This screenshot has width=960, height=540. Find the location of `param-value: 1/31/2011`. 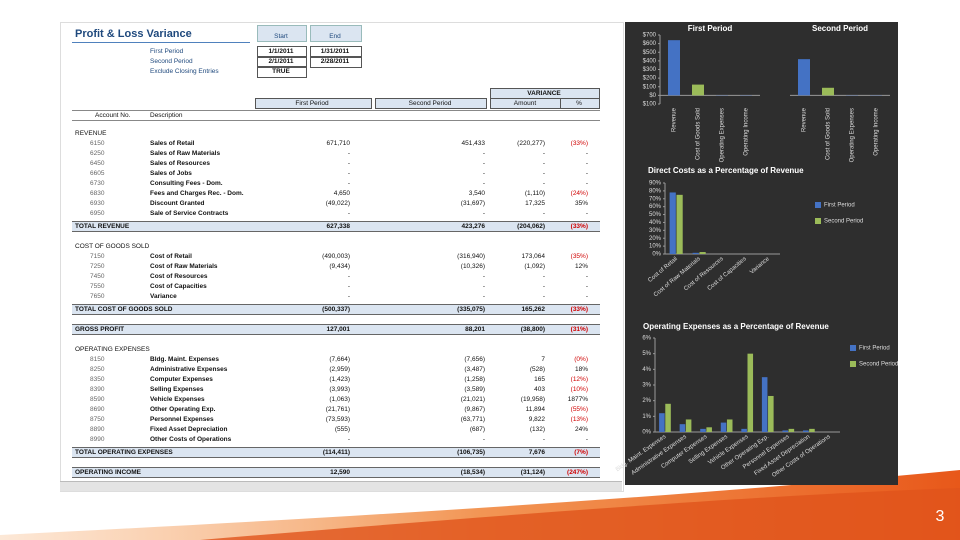

param-value: 1/31/2011 is located at coordinates (335, 51).